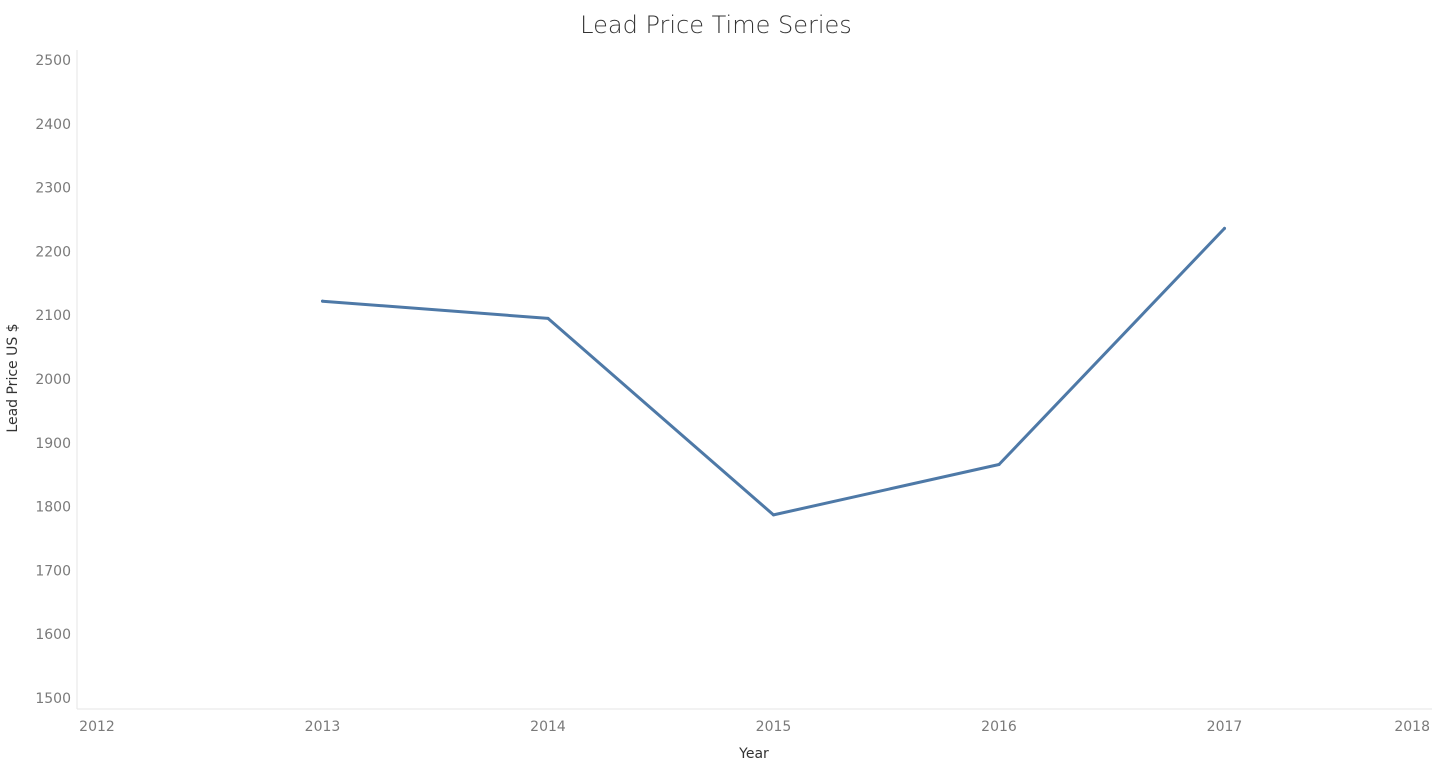 The width and height of the screenshot is (1432, 771). I want to click on y-tick-label: 2400, so click(53, 125).